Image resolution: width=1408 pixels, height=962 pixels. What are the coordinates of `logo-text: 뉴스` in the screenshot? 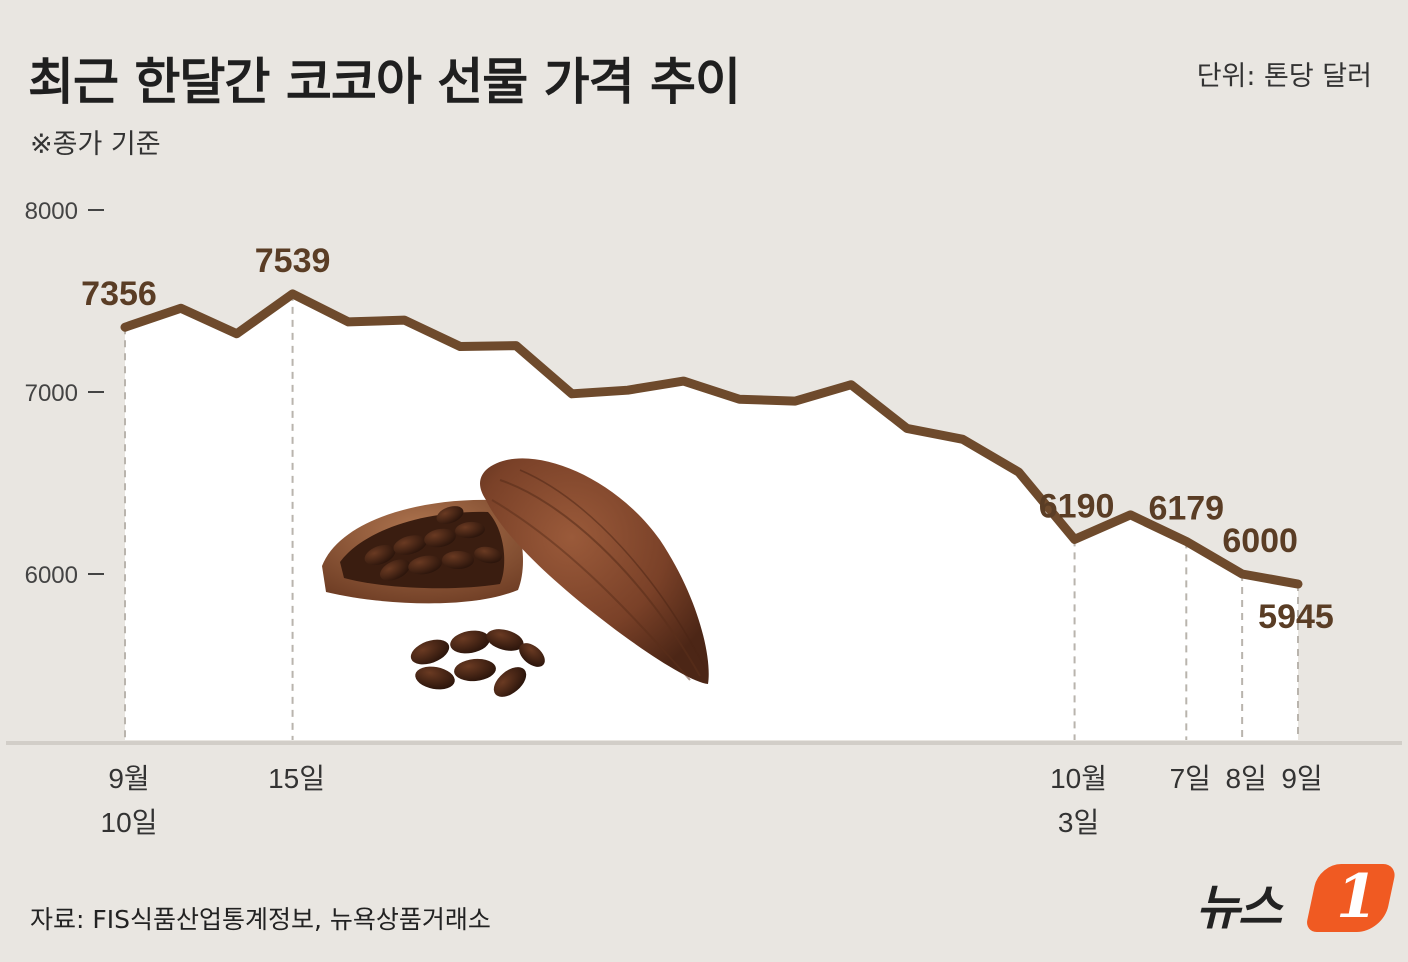 It's located at (1239, 908).